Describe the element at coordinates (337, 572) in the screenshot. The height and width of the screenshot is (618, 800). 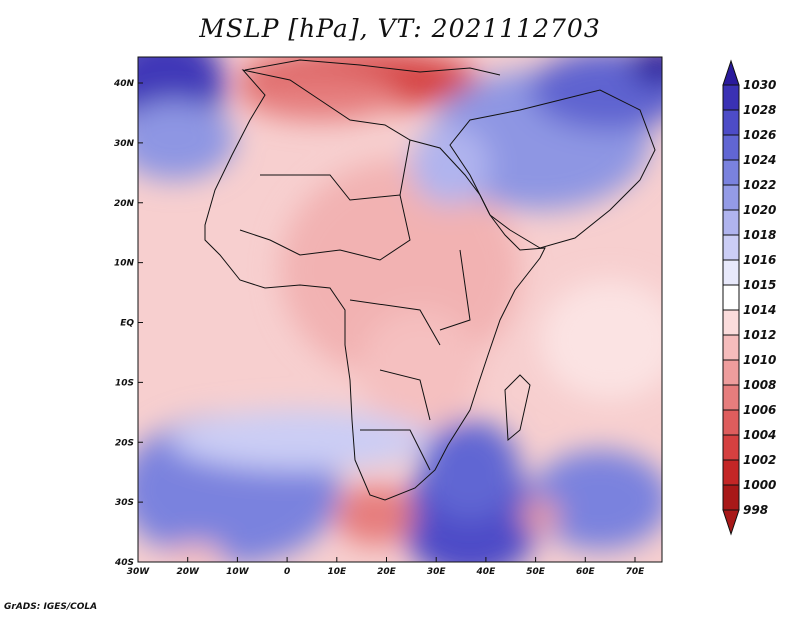
I see `lon-label: 10E` at that location.